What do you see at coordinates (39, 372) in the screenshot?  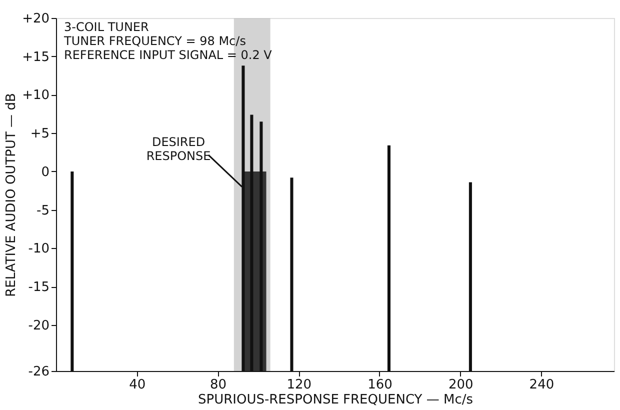 I see `y-tick-label: -26` at bounding box center [39, 372].